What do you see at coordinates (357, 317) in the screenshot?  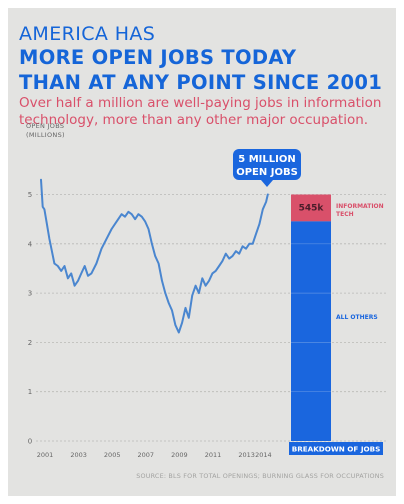 I see `all-others-label: ALL OTHERS` at bounding box center [357, 317].